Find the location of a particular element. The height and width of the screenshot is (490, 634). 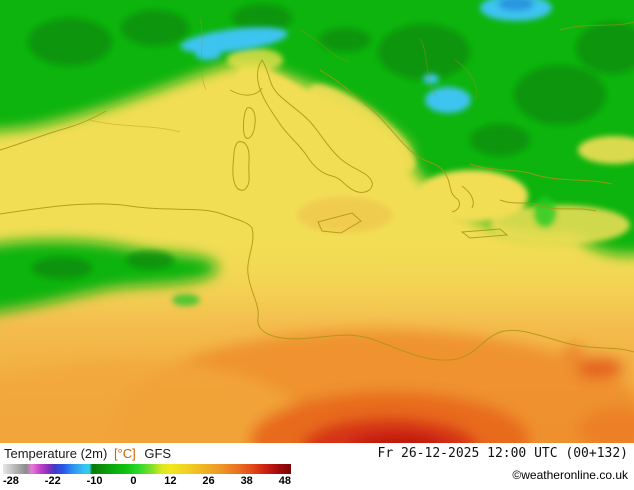

cold-cyan-patches is located at coordinates (366, 56).